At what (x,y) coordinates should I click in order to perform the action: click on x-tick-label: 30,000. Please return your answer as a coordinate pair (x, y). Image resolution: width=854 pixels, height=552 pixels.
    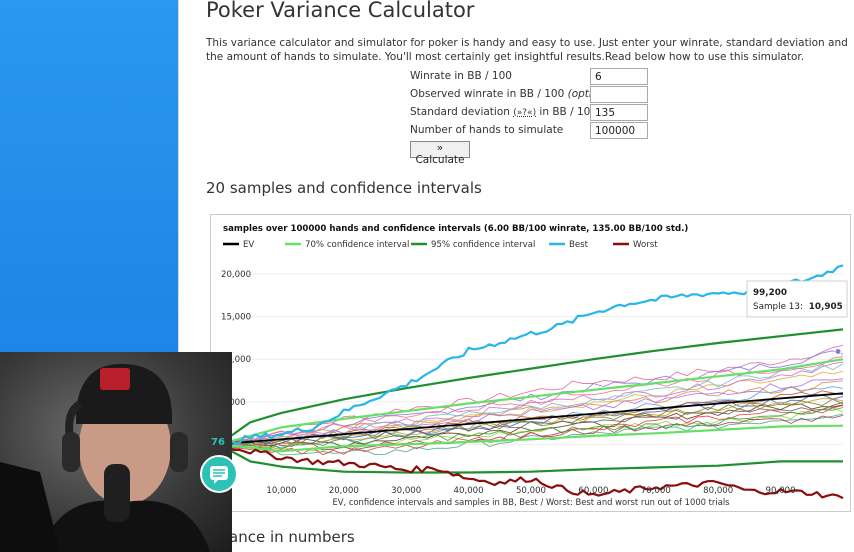
    Looking at the image, I should click on (406, 491).